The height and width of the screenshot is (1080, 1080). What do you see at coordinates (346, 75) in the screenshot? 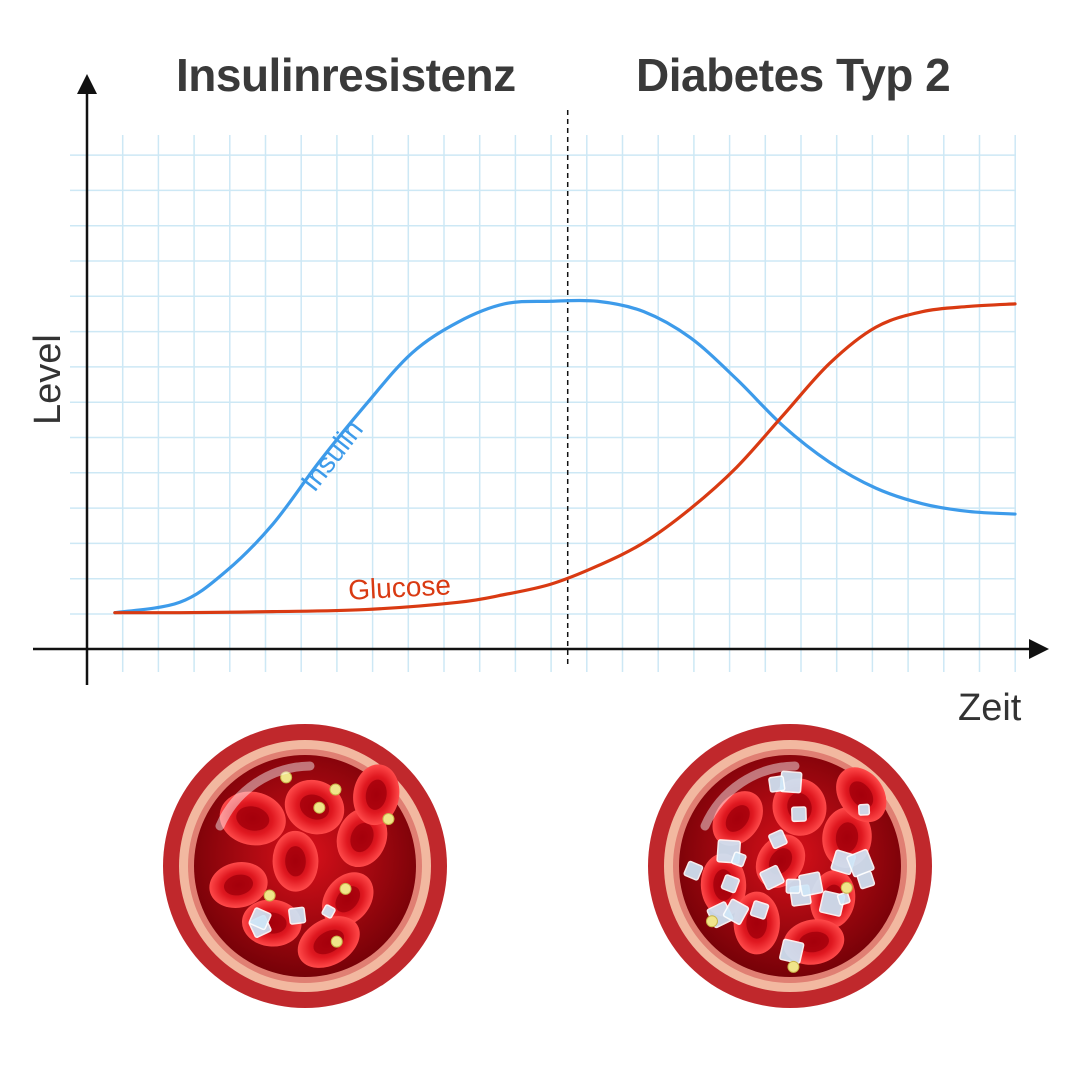
I see `phase-title-insulinresistenz: Insulinresistenz` at bounding box center [346, 75].